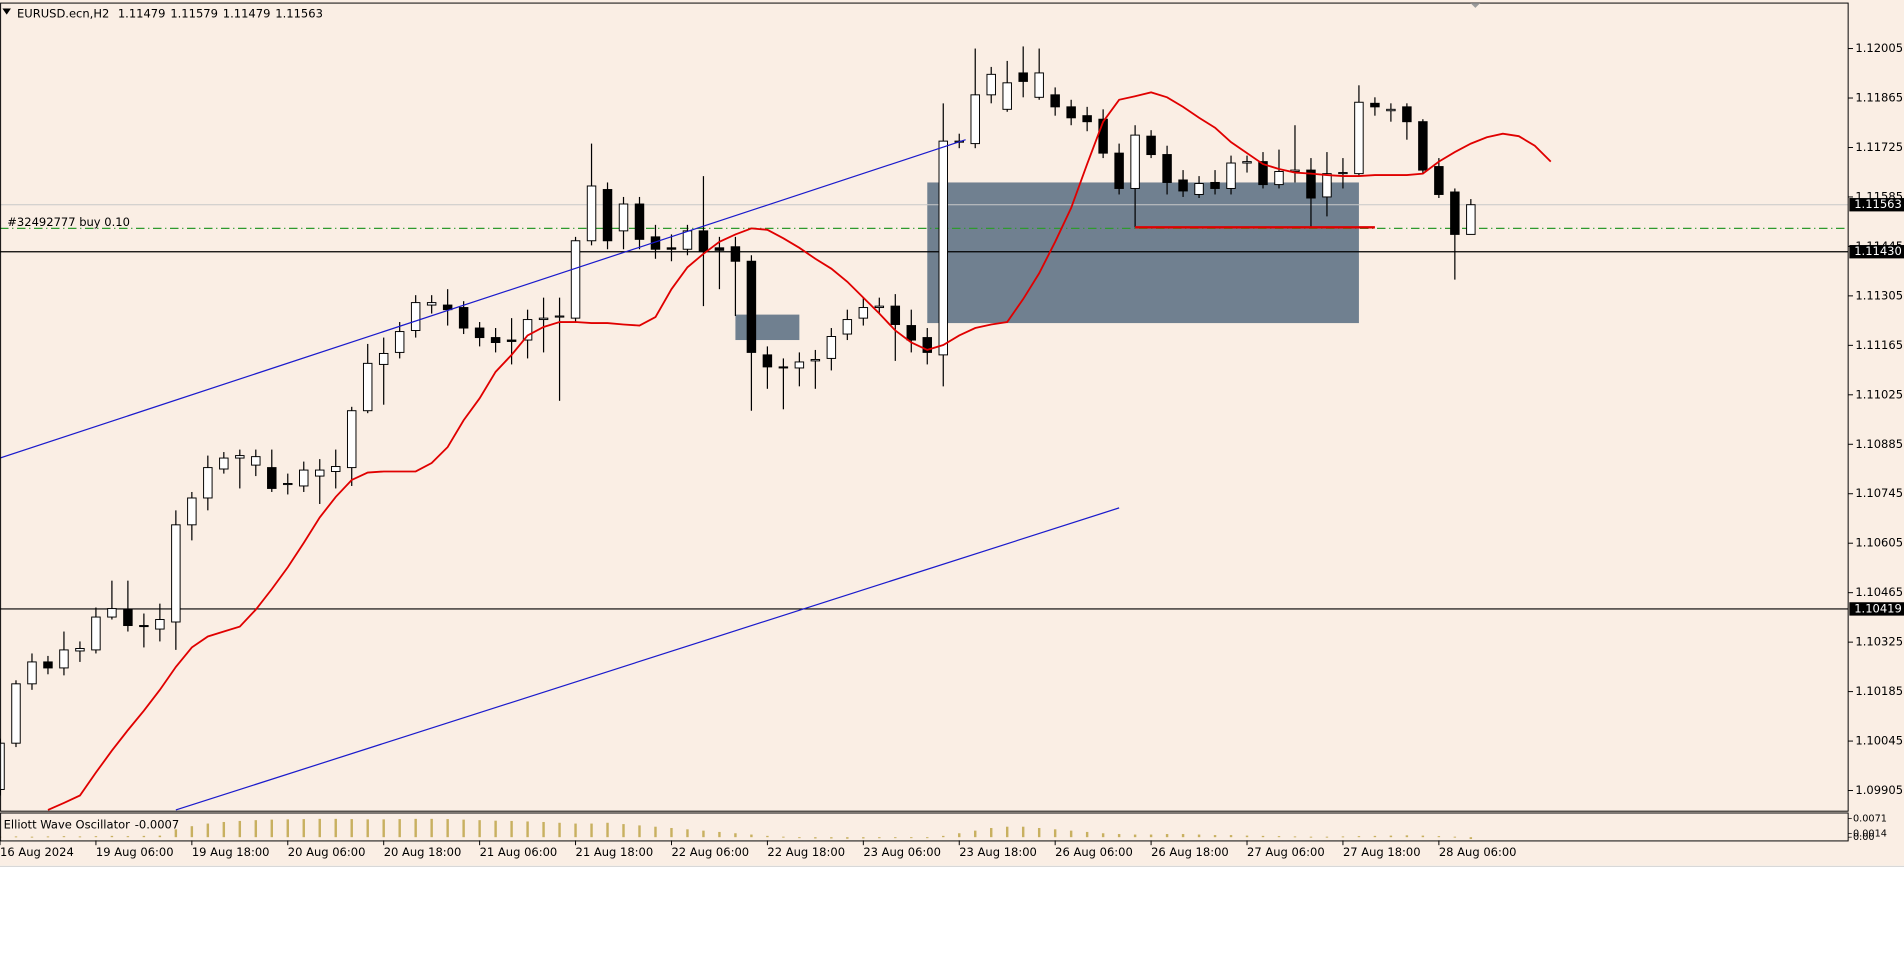 Image resolution: width=1904 pixels, height=963 pixels. I want to click on x-tick-label: 22 Aug 06:00, so click(710, 852).